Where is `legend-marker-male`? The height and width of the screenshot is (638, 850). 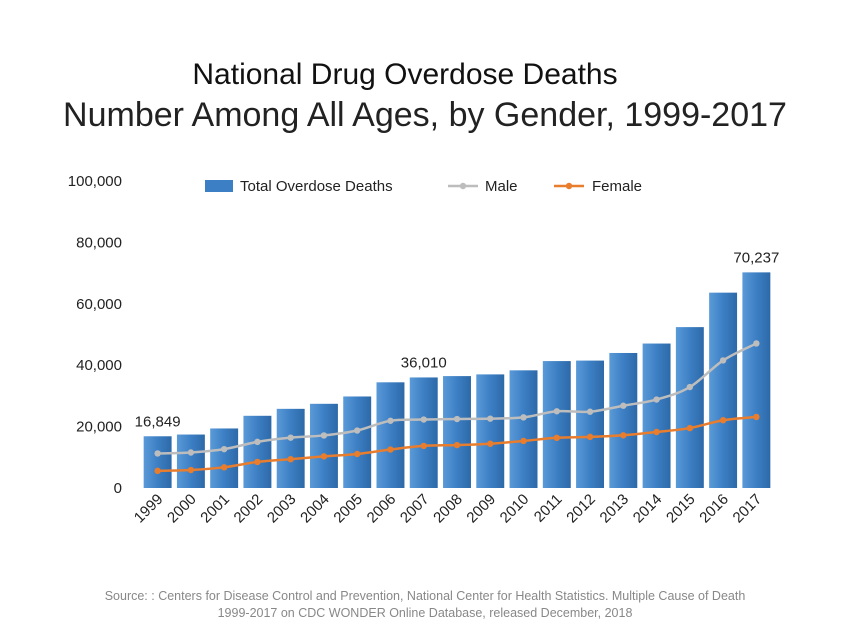 legend-marker-male is located at coordinates (463, 186).